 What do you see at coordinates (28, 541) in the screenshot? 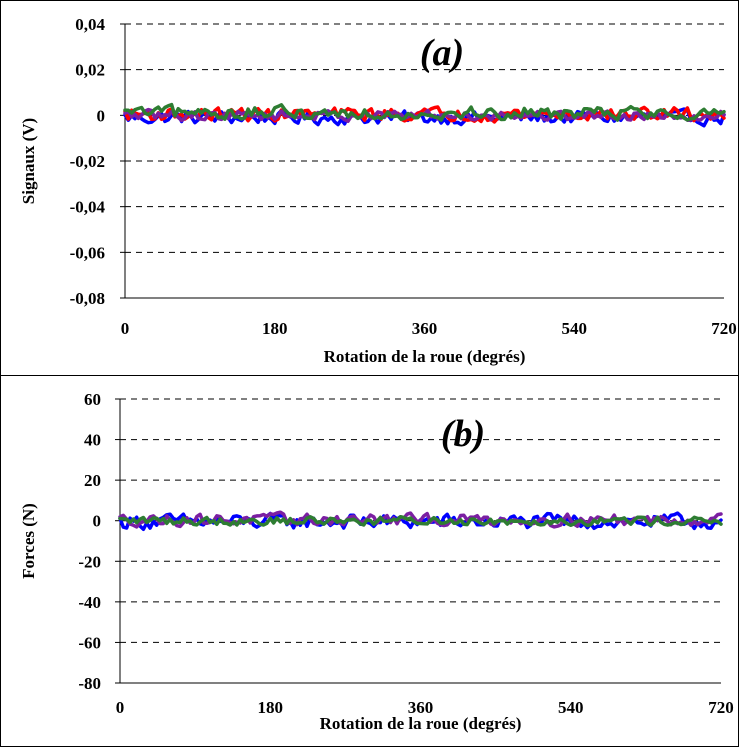
I see `y-axis-title: Forces (N)` at bounding box center [28, 541].